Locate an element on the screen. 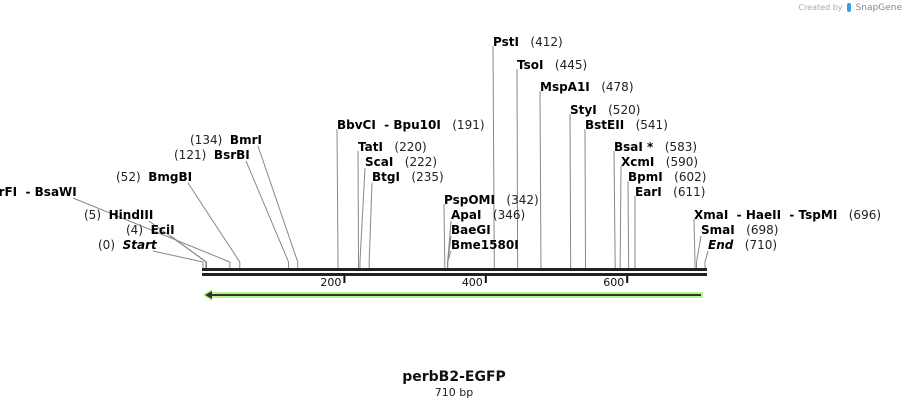 The height and width of the screenshot is (408, 908). site-position: (220) is located at coordinates (410, 147).